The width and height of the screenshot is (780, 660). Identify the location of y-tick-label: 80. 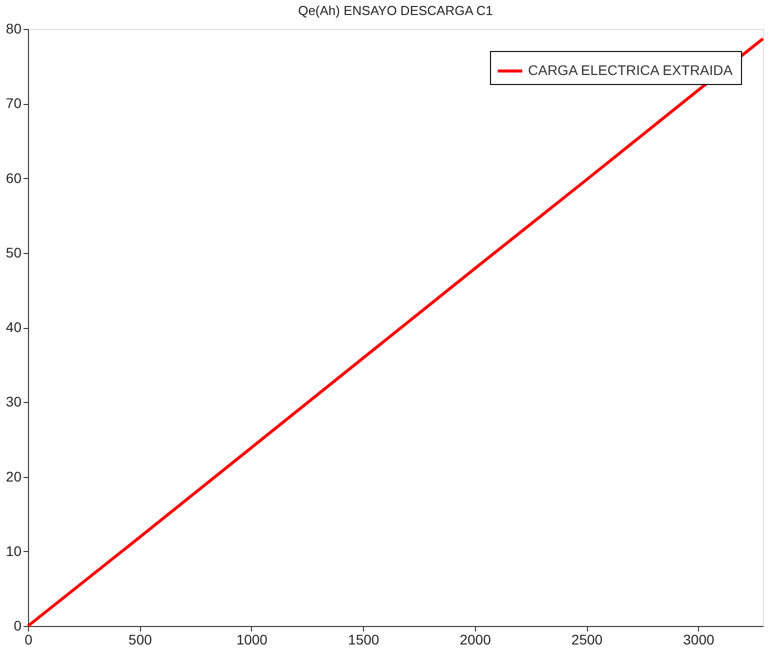
(14, 28).